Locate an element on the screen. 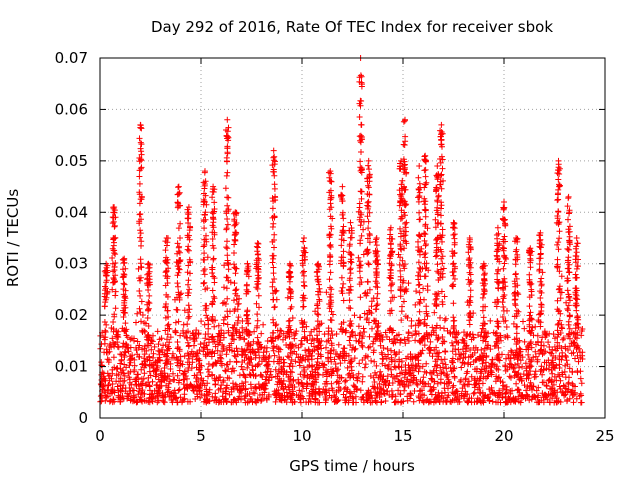 The image size is (640, 480). y-tick-label: 0.07 is located at coordinates (71, 58).